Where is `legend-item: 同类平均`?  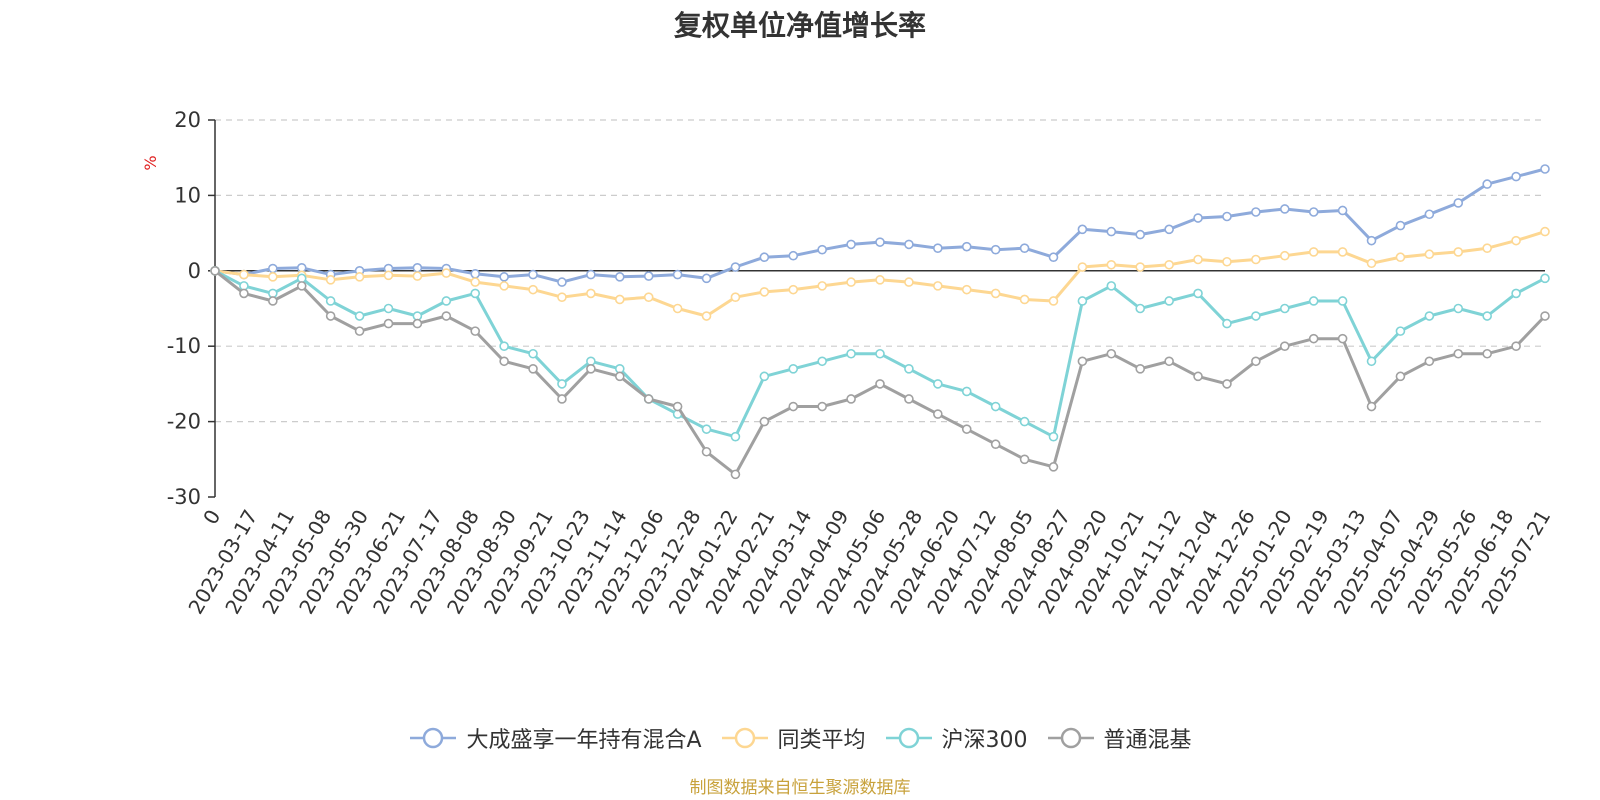
legend-item: 同类平均 is located at coordinates (793, 738).